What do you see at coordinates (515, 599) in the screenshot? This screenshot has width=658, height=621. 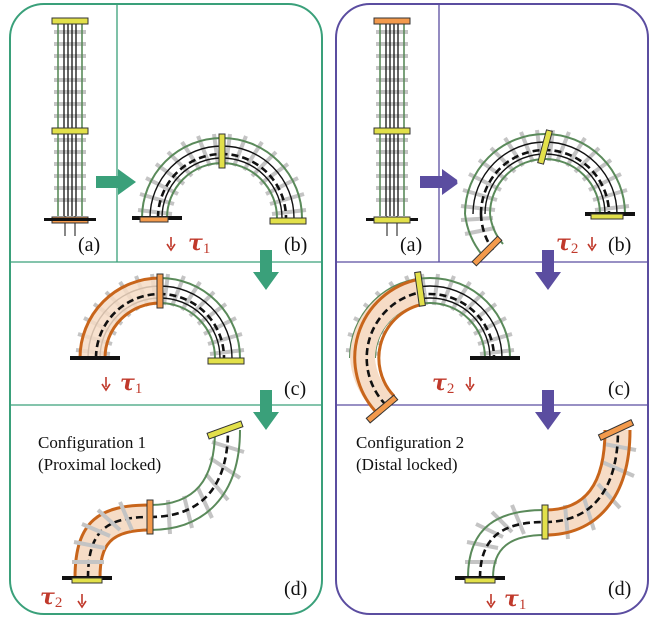 I see `torque-label-d: τ1` at bounding box center [515, 599].